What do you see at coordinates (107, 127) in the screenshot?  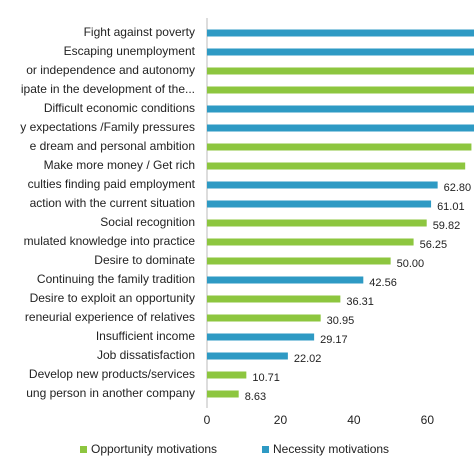 I see `category-label: y expectations /Family pressures` at bounding box center [107, 127].